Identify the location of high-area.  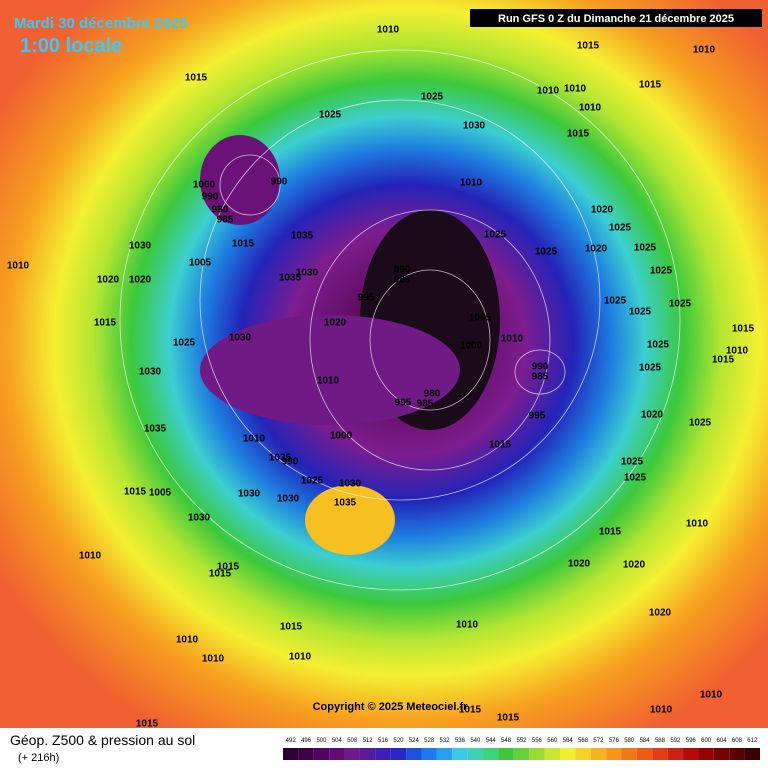
(350, 520).